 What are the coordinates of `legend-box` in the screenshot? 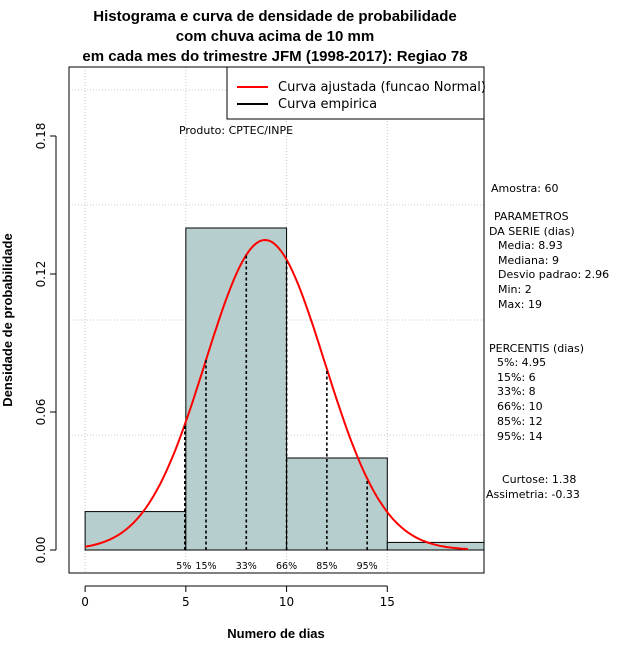 It's located at (355, 93).